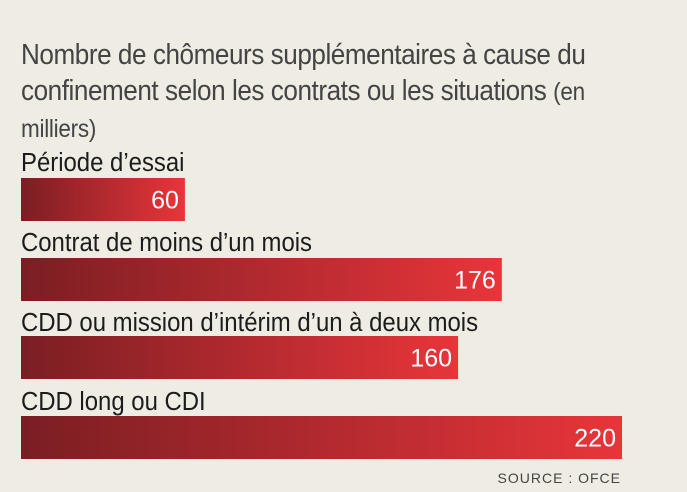 This screenshot has width=687, height=492. Describe the element at coordinates (303, 110) in the screenshot. I see `chart-title-unit: (en milliers)` at that location.